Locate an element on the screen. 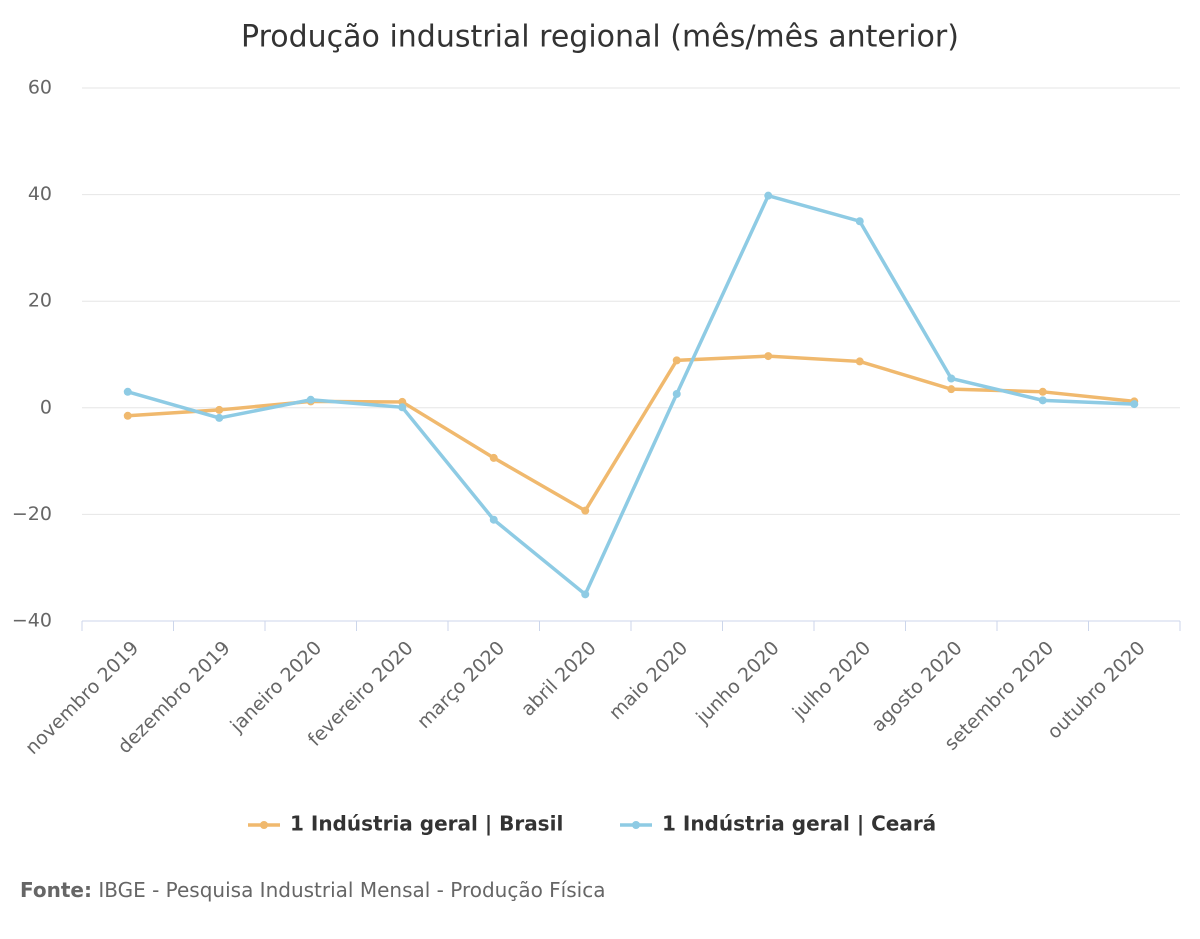  series-line is located at coordinates (631, 434).